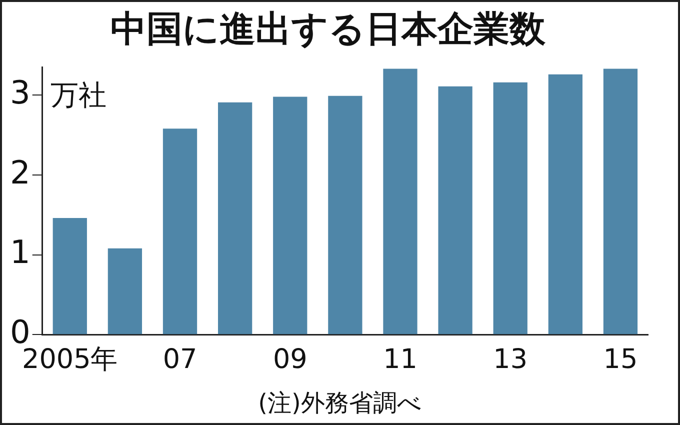  I want to click on text: (注)外務省調べ, so click(340, 403).